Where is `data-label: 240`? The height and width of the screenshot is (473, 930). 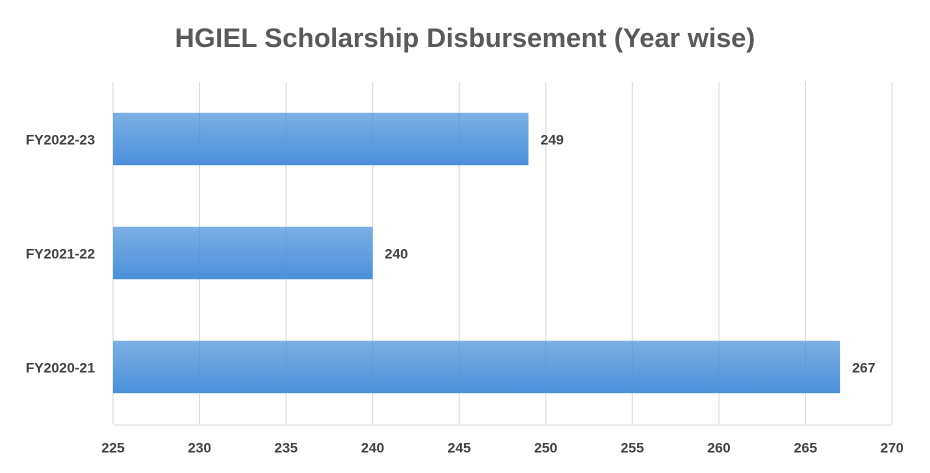 data-label: 240 is located at coordinates (397, 254).